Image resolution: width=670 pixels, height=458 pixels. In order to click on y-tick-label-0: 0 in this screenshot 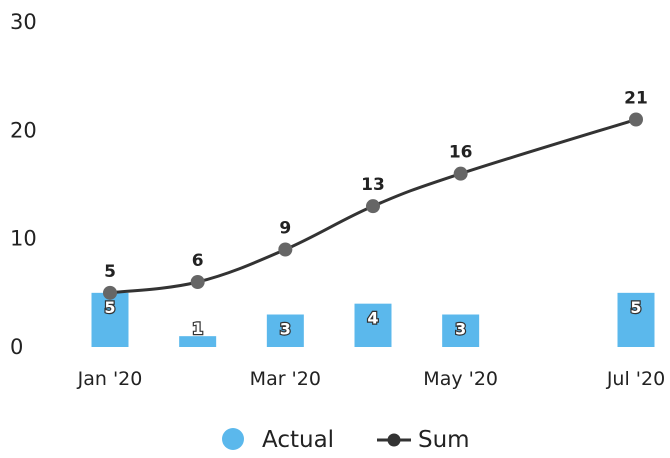, I will do `click(16, 347)`.